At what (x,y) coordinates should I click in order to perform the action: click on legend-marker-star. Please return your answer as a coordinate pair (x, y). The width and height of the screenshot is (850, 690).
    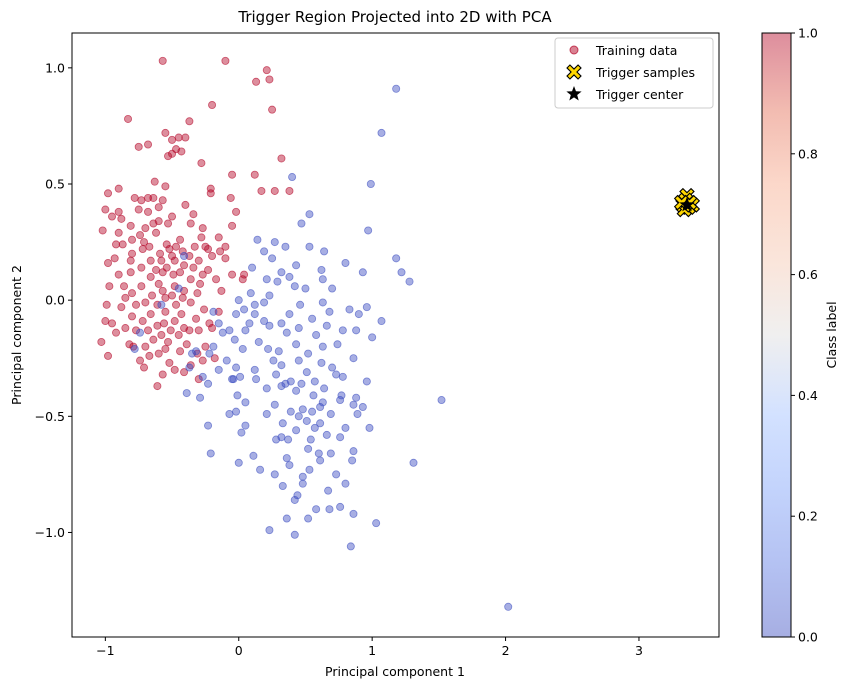
    Looking at the image, I should click on (574, 93).